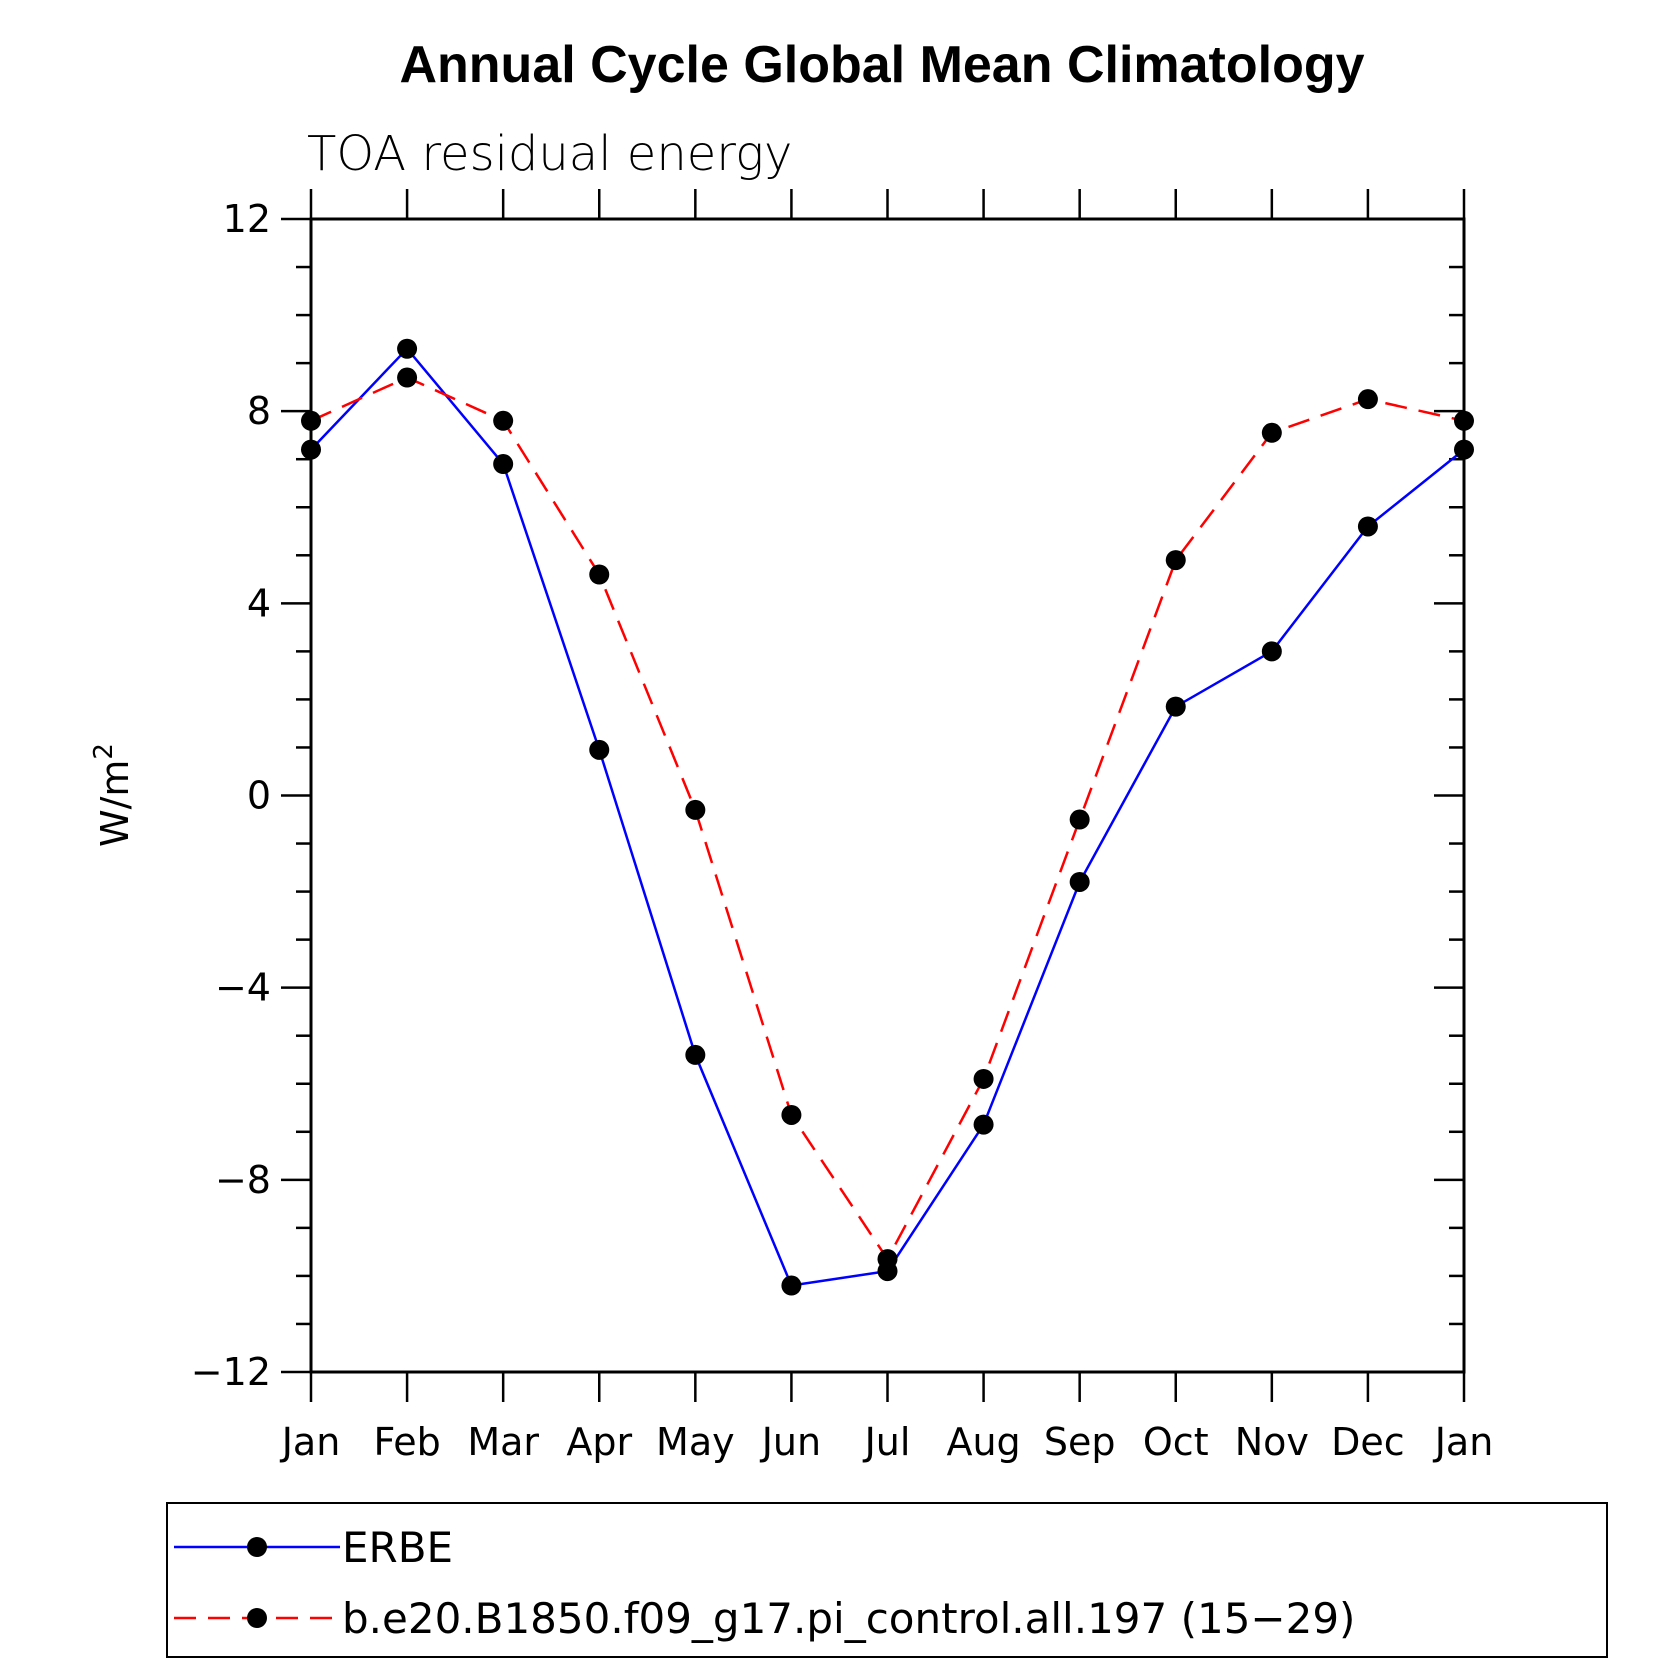 The height and width of the screenshot is (1674, 1674). I want to click on x-tick-label: Sep, so click(1080, 1442).